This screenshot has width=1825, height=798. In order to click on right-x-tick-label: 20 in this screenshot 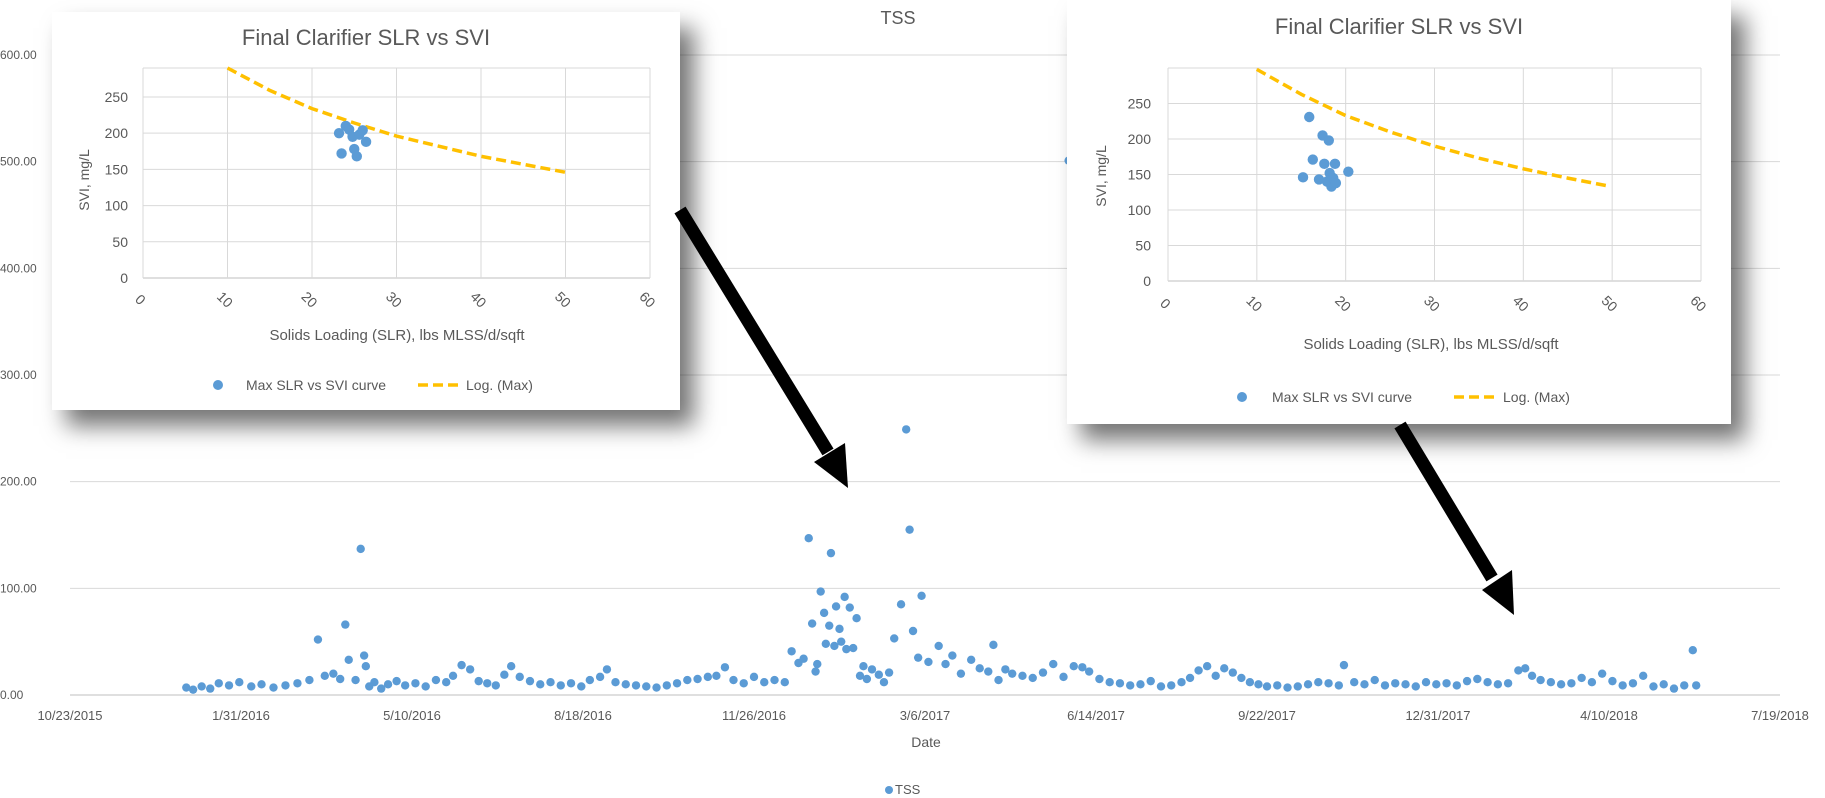, I will do `click(1343, 303)`.